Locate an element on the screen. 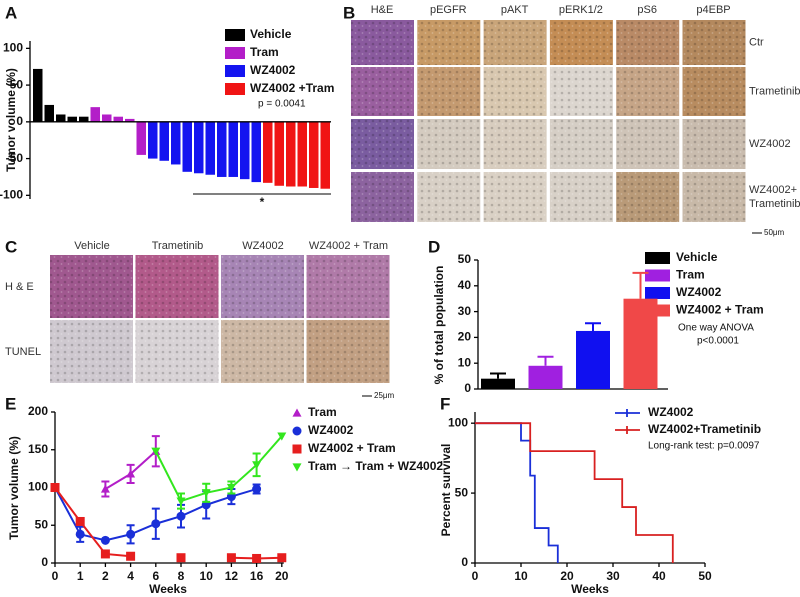  y-tick-label: -100 is located at coordinates (11, 194).